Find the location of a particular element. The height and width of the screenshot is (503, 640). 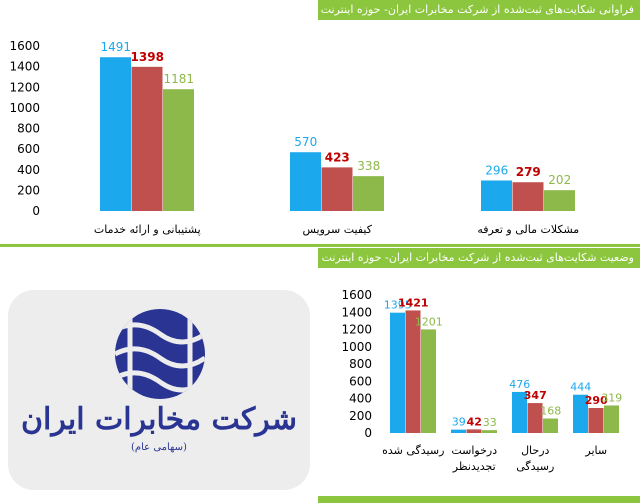

data-label-1-0: 570 is located at coordinates (305, 142).